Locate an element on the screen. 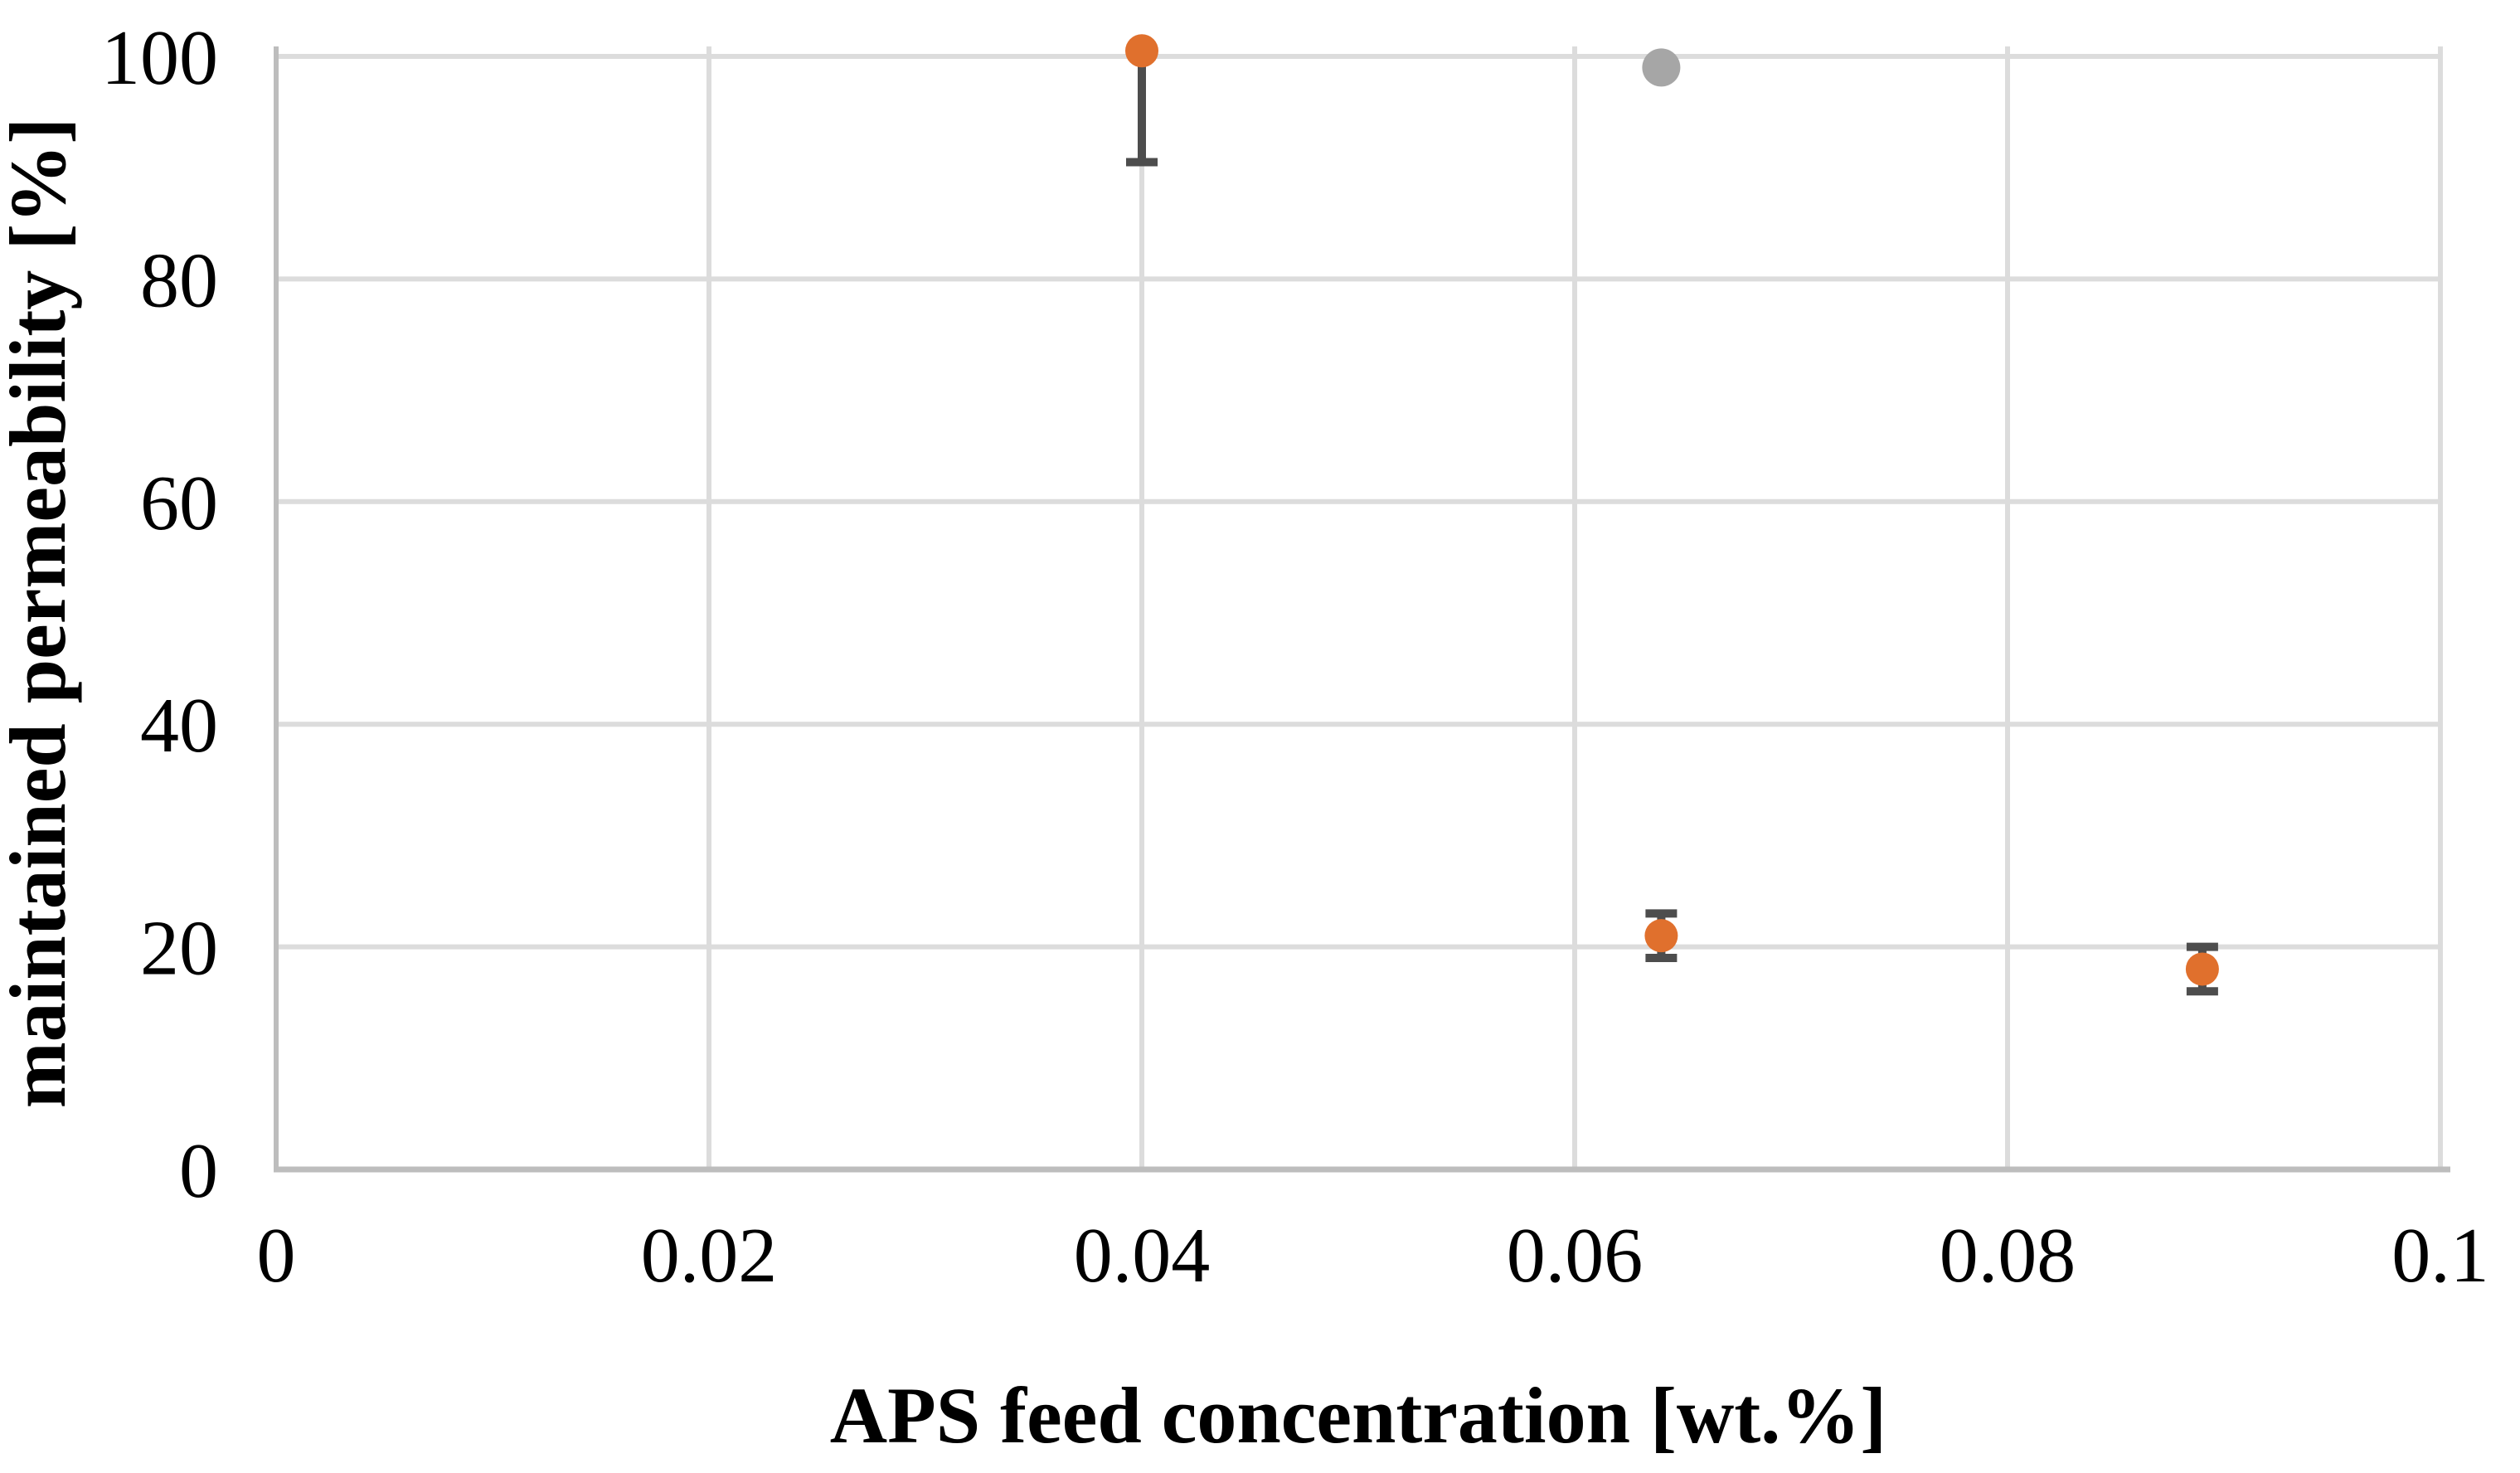 The image size is (2520, 1473). x-tick-label-0.04: 0.04 is located at coordinates (1142, 1256).